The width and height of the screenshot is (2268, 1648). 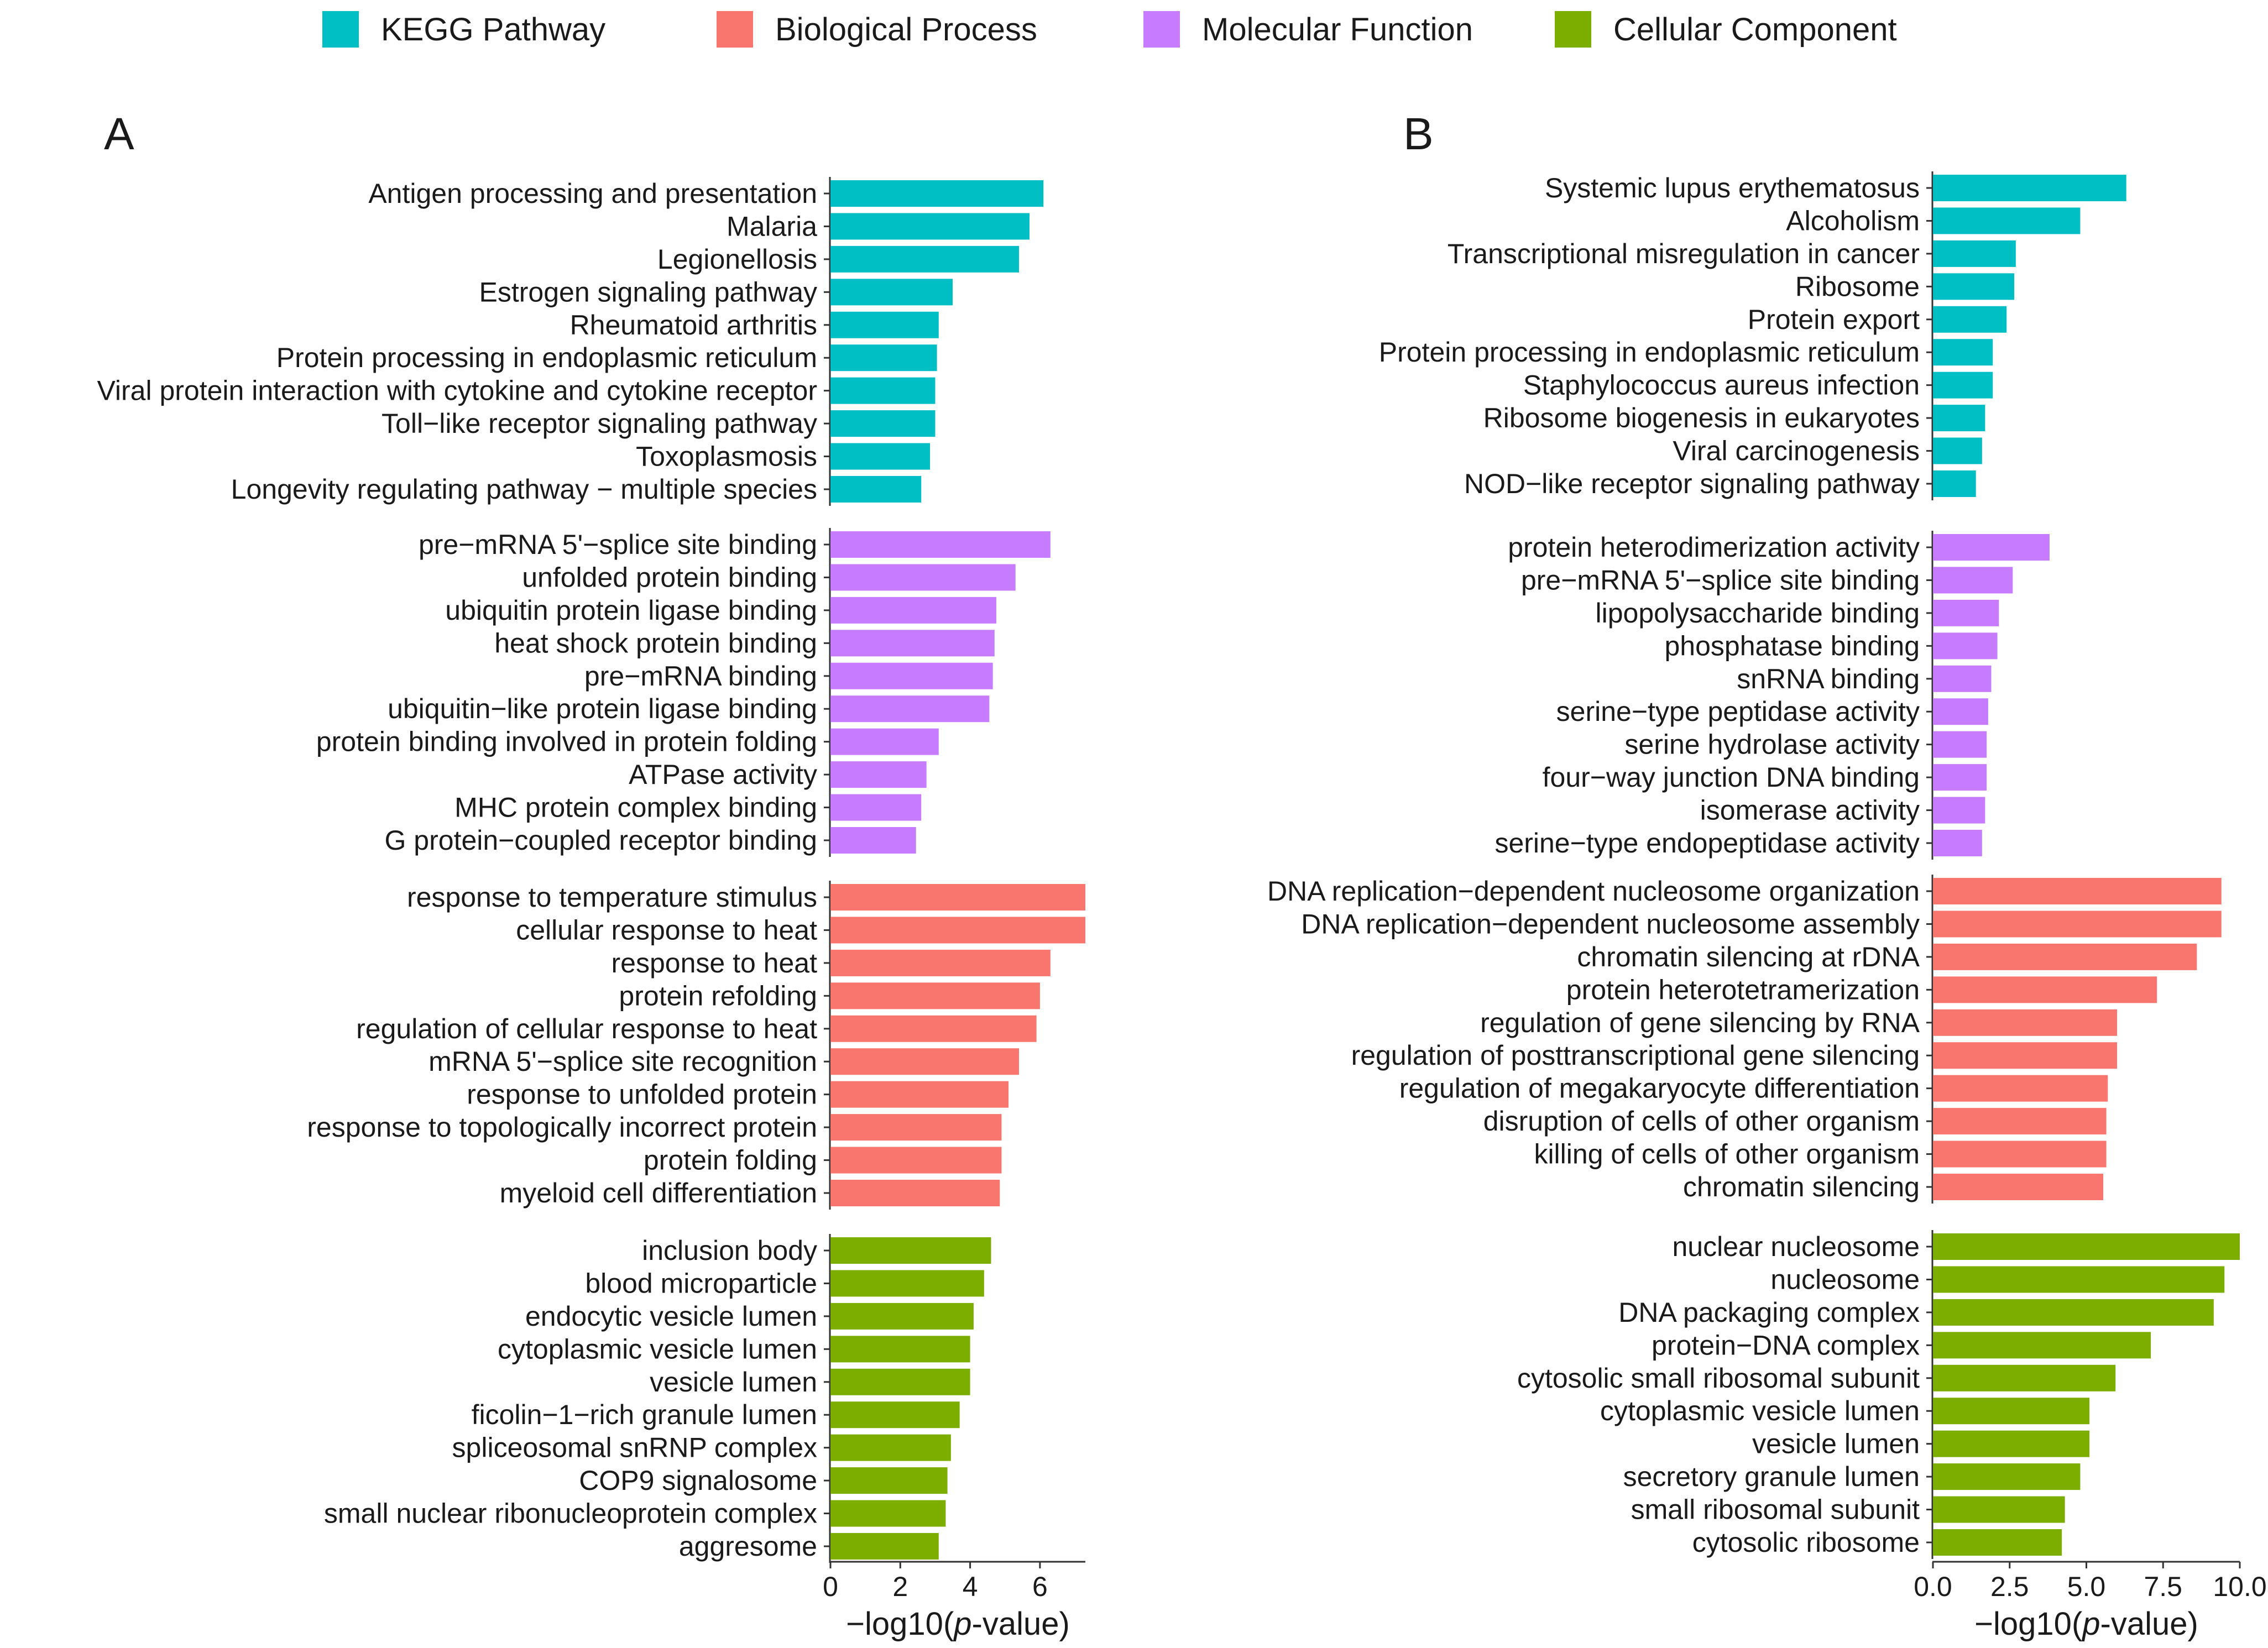 What do you see at coordinates (1731, 777) in the screenshot?
I see `category-label: four−way junction DNA binding` at bounding box center [1731, 777].